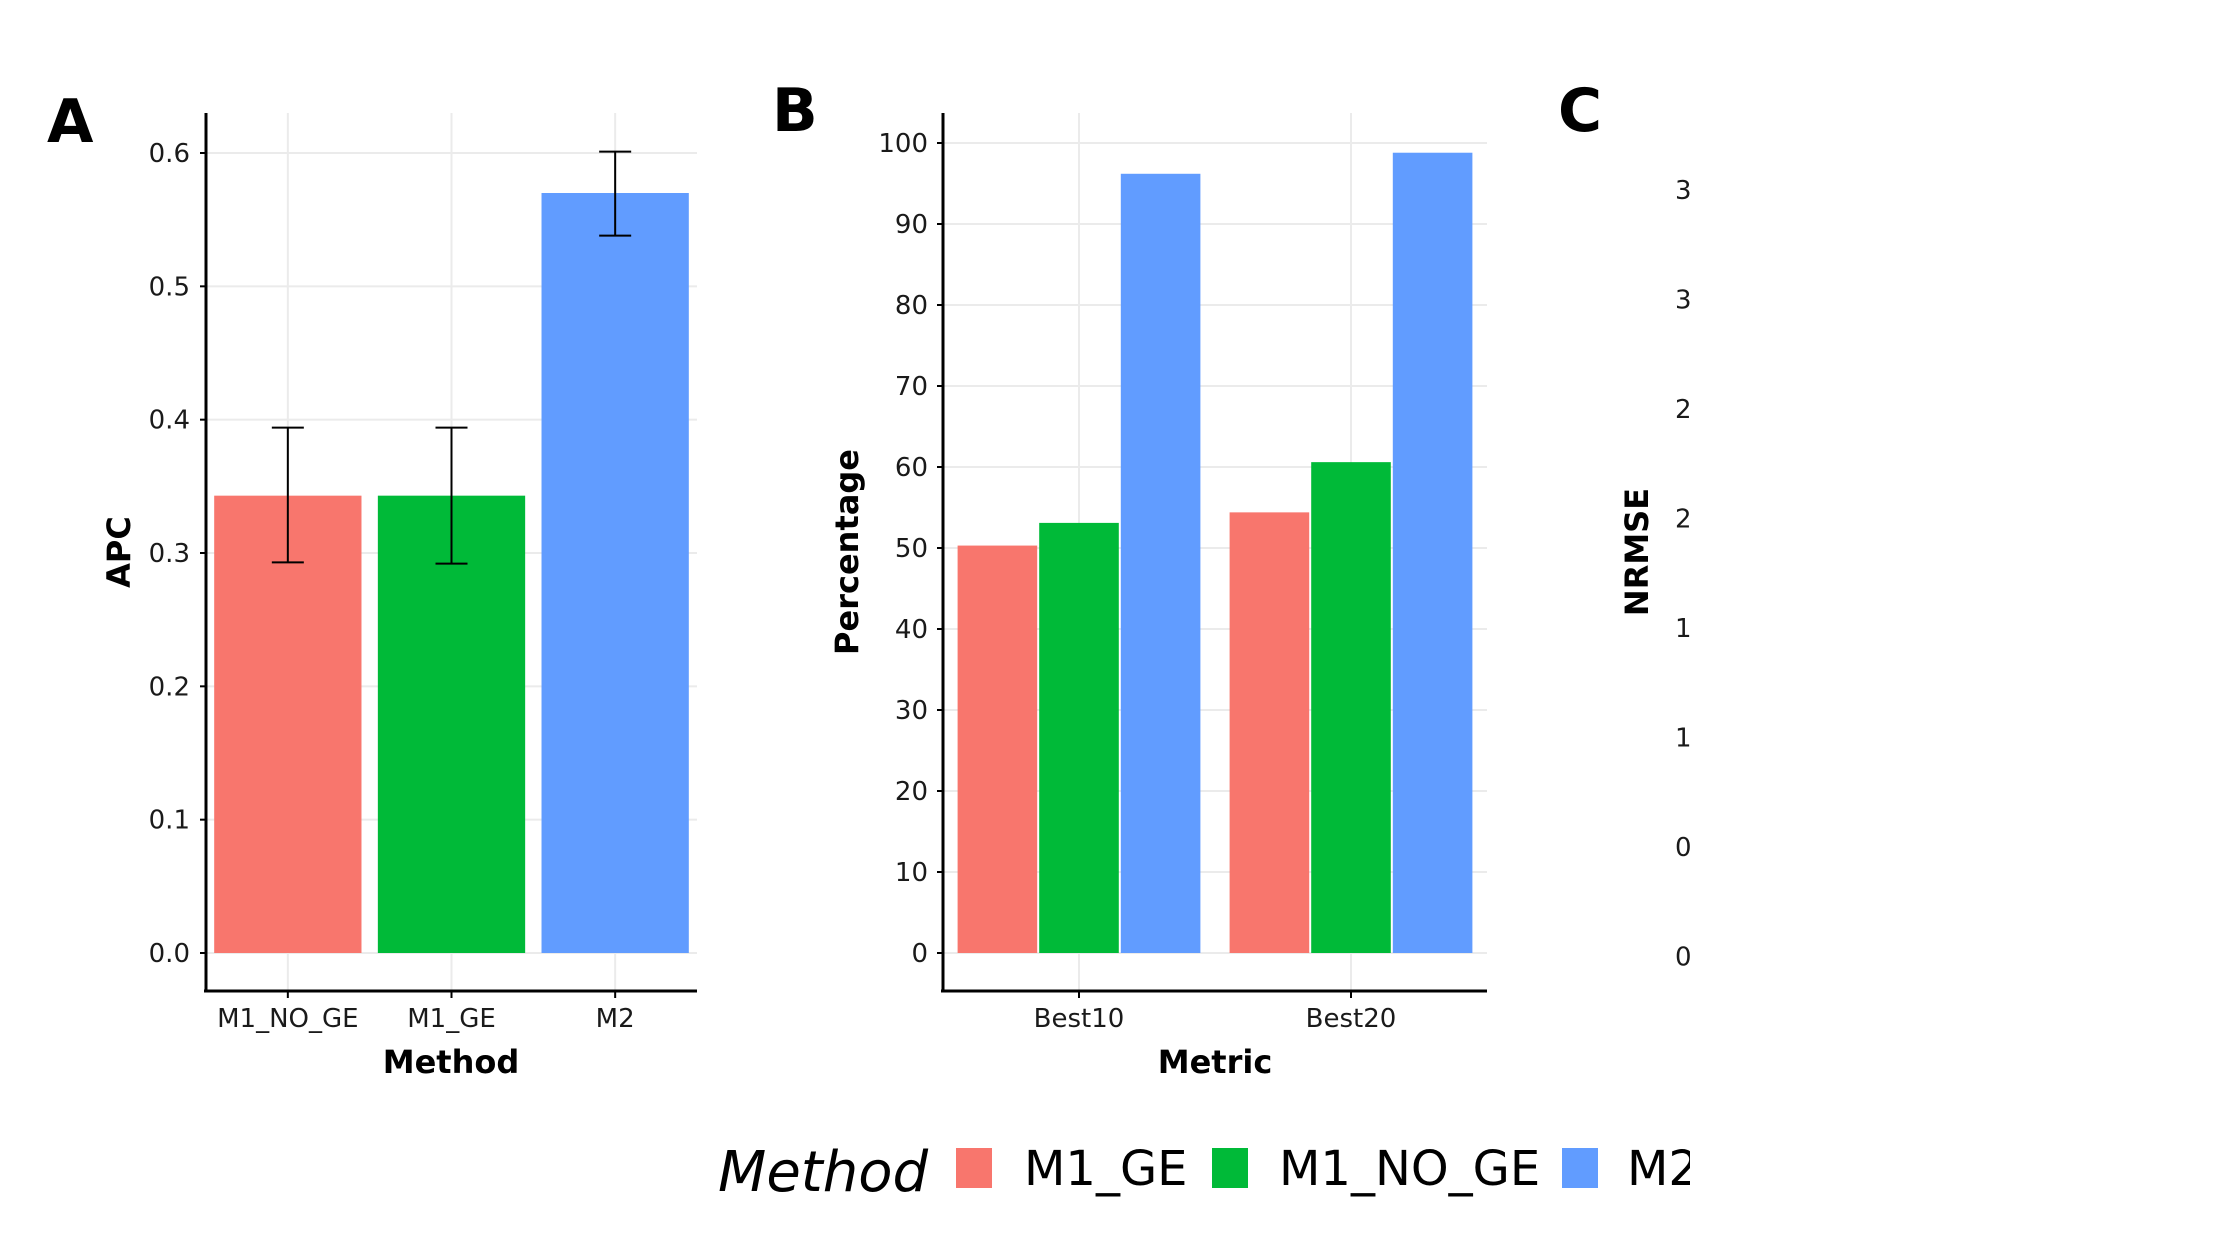  Describe the element at coordinates (911, 711) in the screenshot. I see `panel-b-y-tick-label: 30` at that location.